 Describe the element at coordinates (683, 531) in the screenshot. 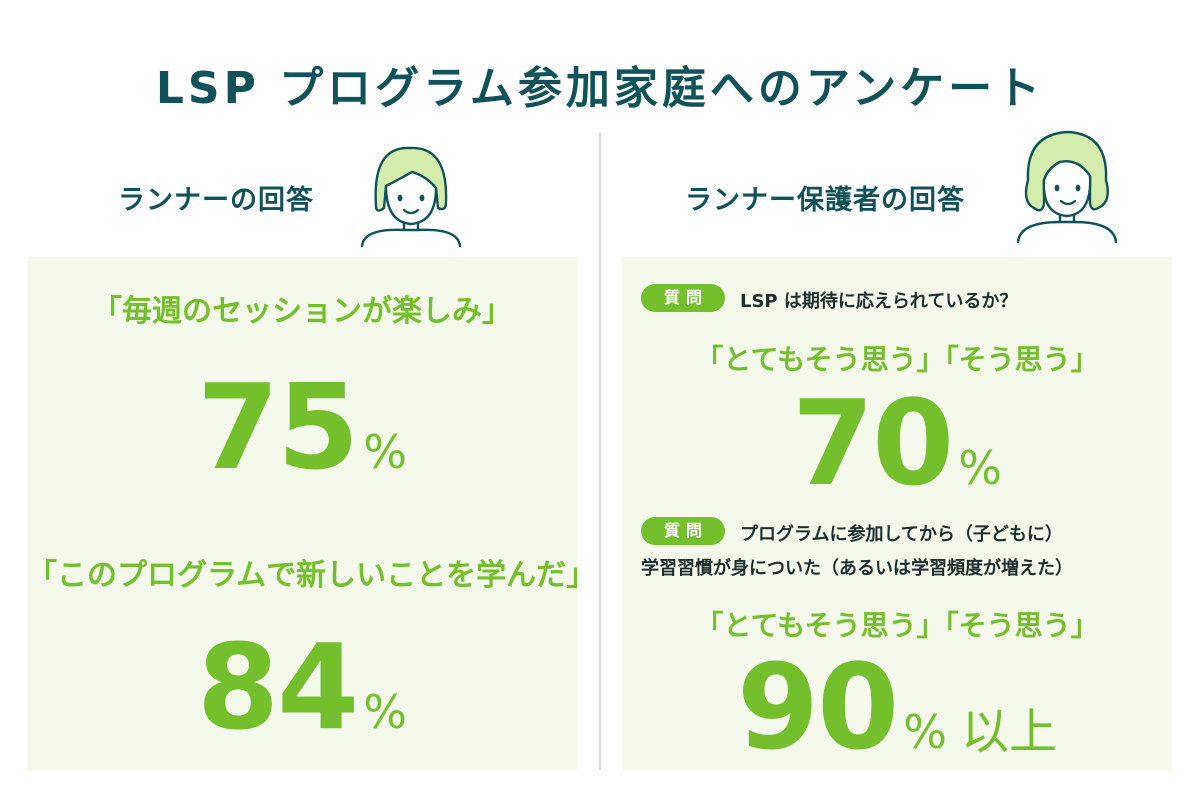

I see `question-tag-2: 質問` at that location.